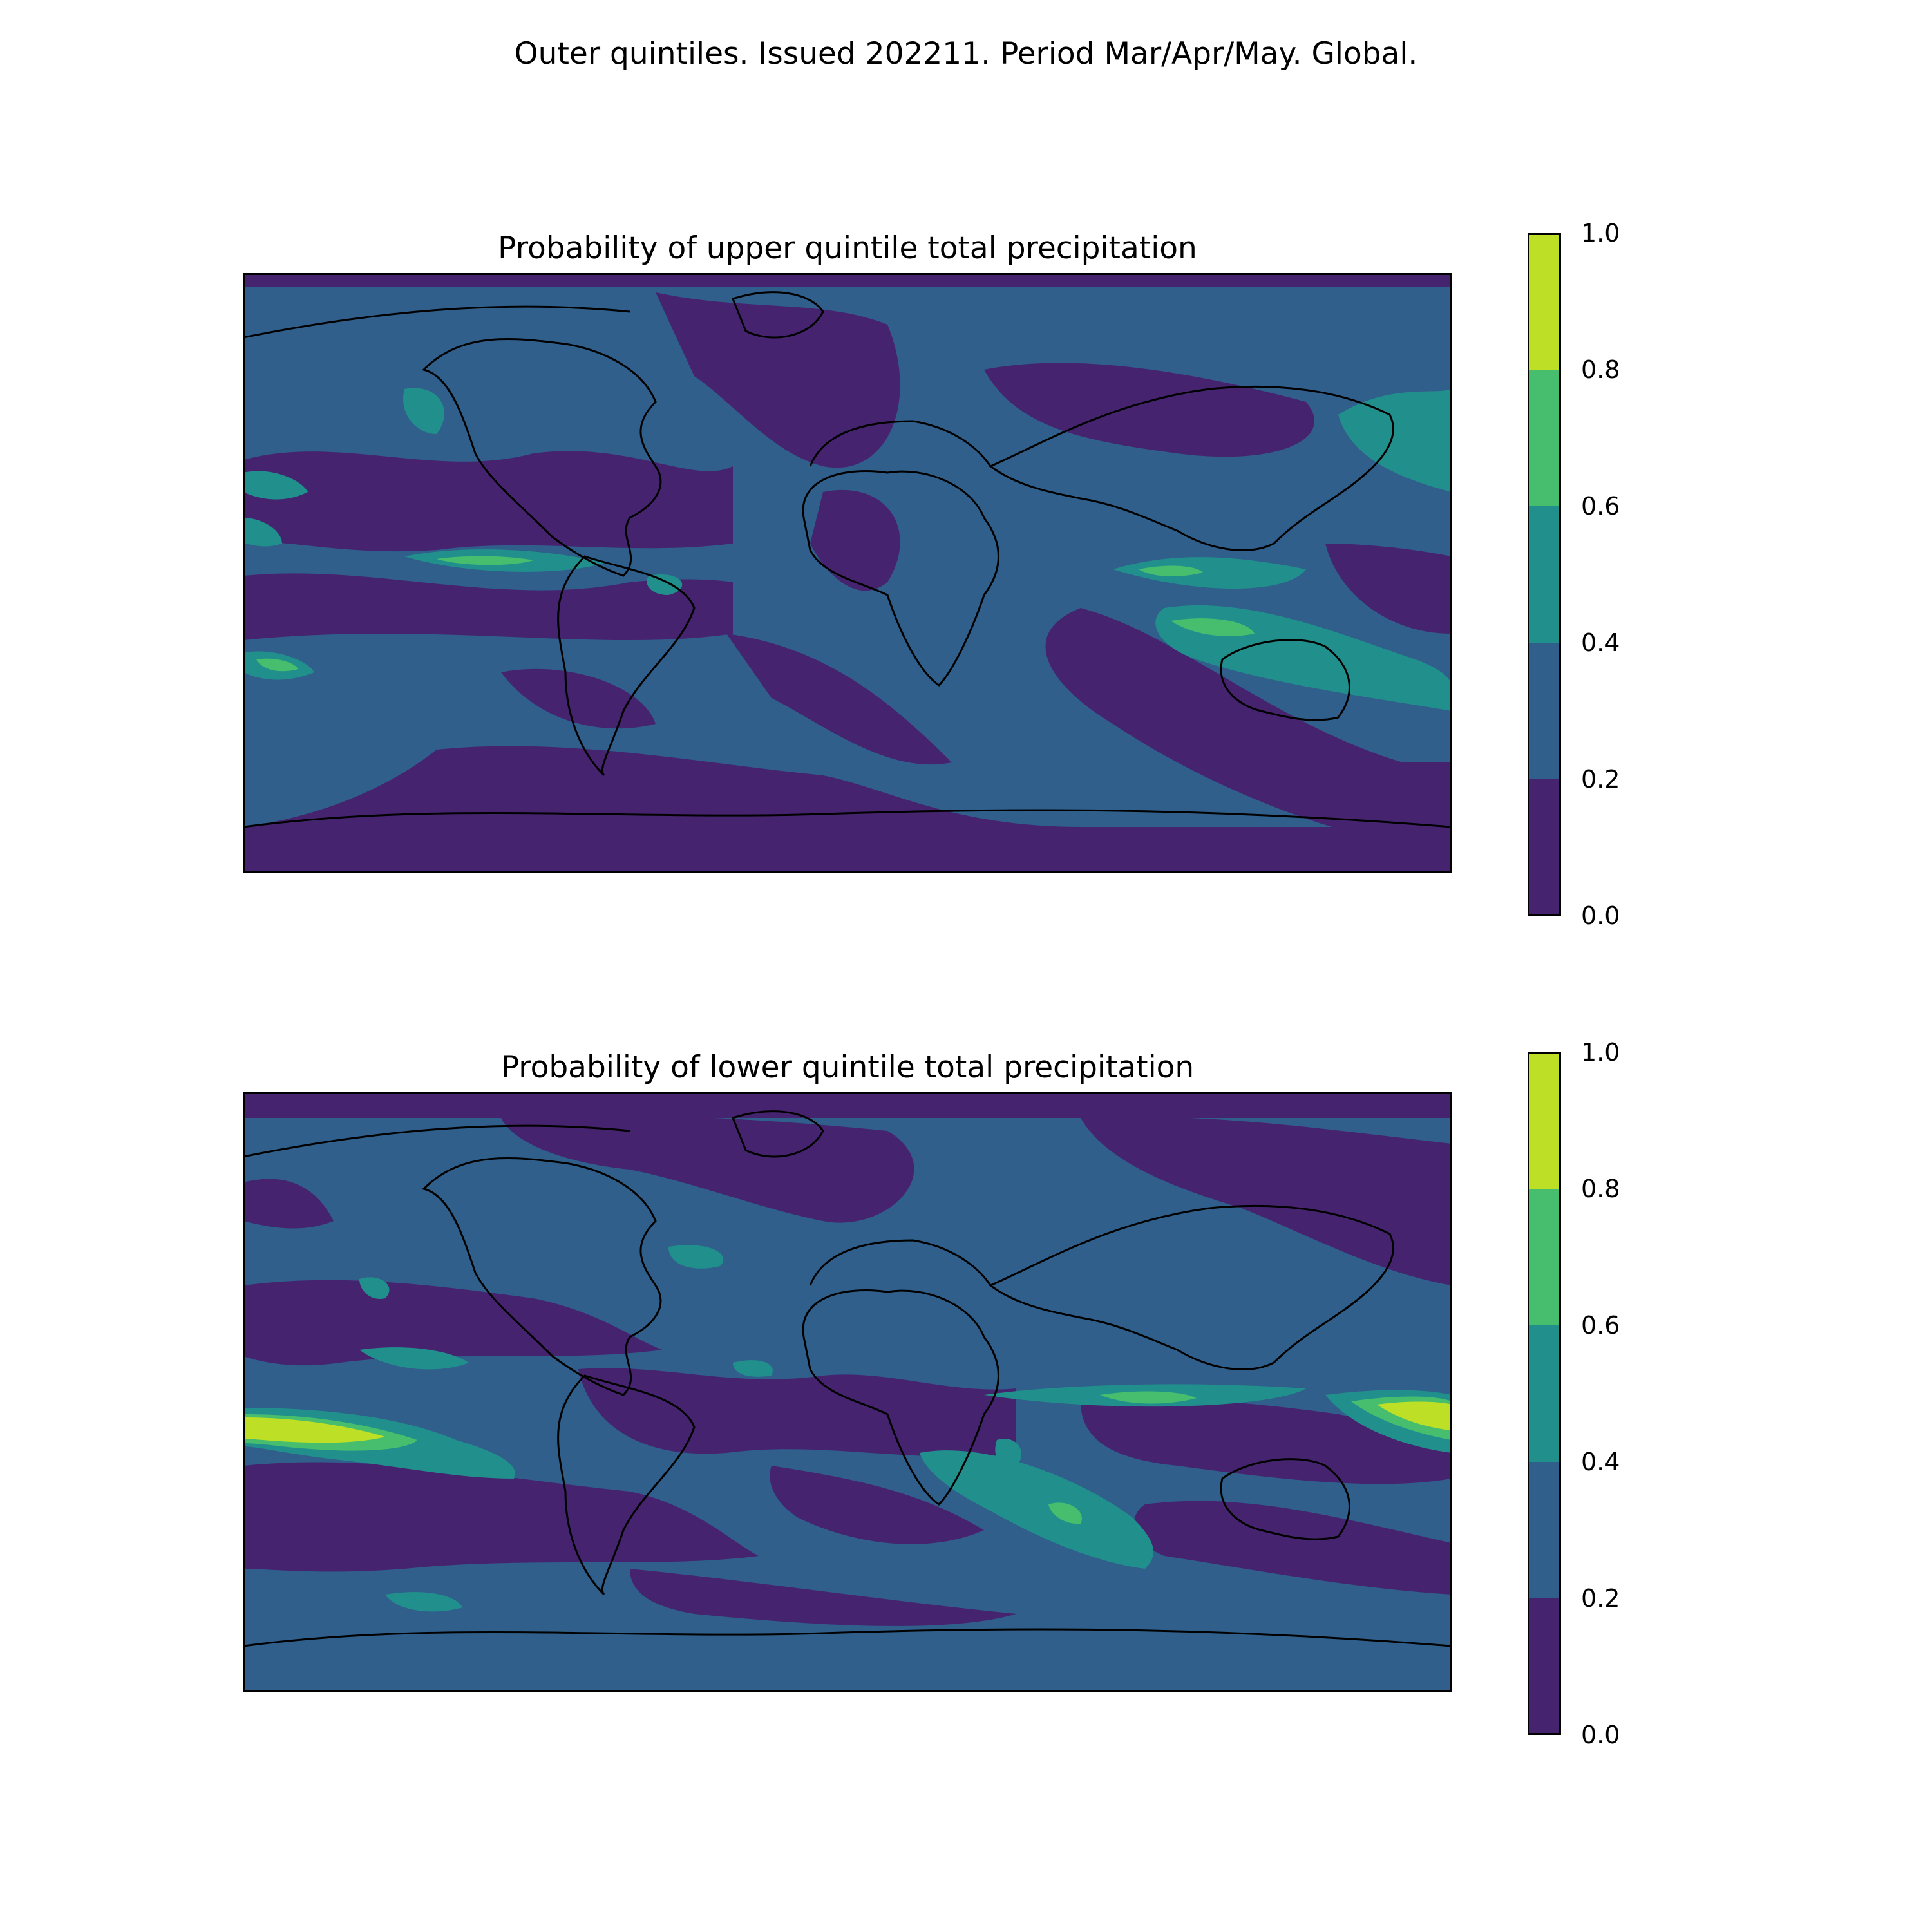  I want to click on field-level-0.6-0.8, so click(755, 614).